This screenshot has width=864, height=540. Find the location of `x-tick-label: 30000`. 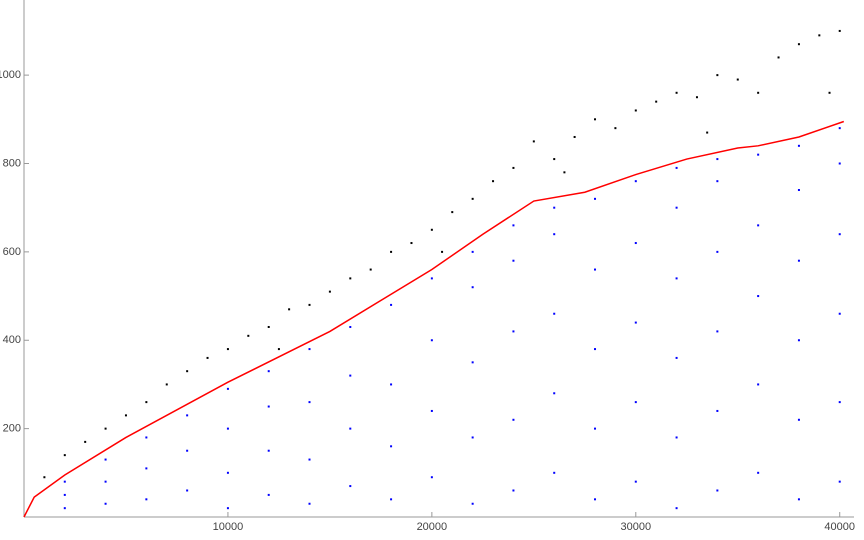

x-tick-label: 30000 is located at coordinates (635, 527).